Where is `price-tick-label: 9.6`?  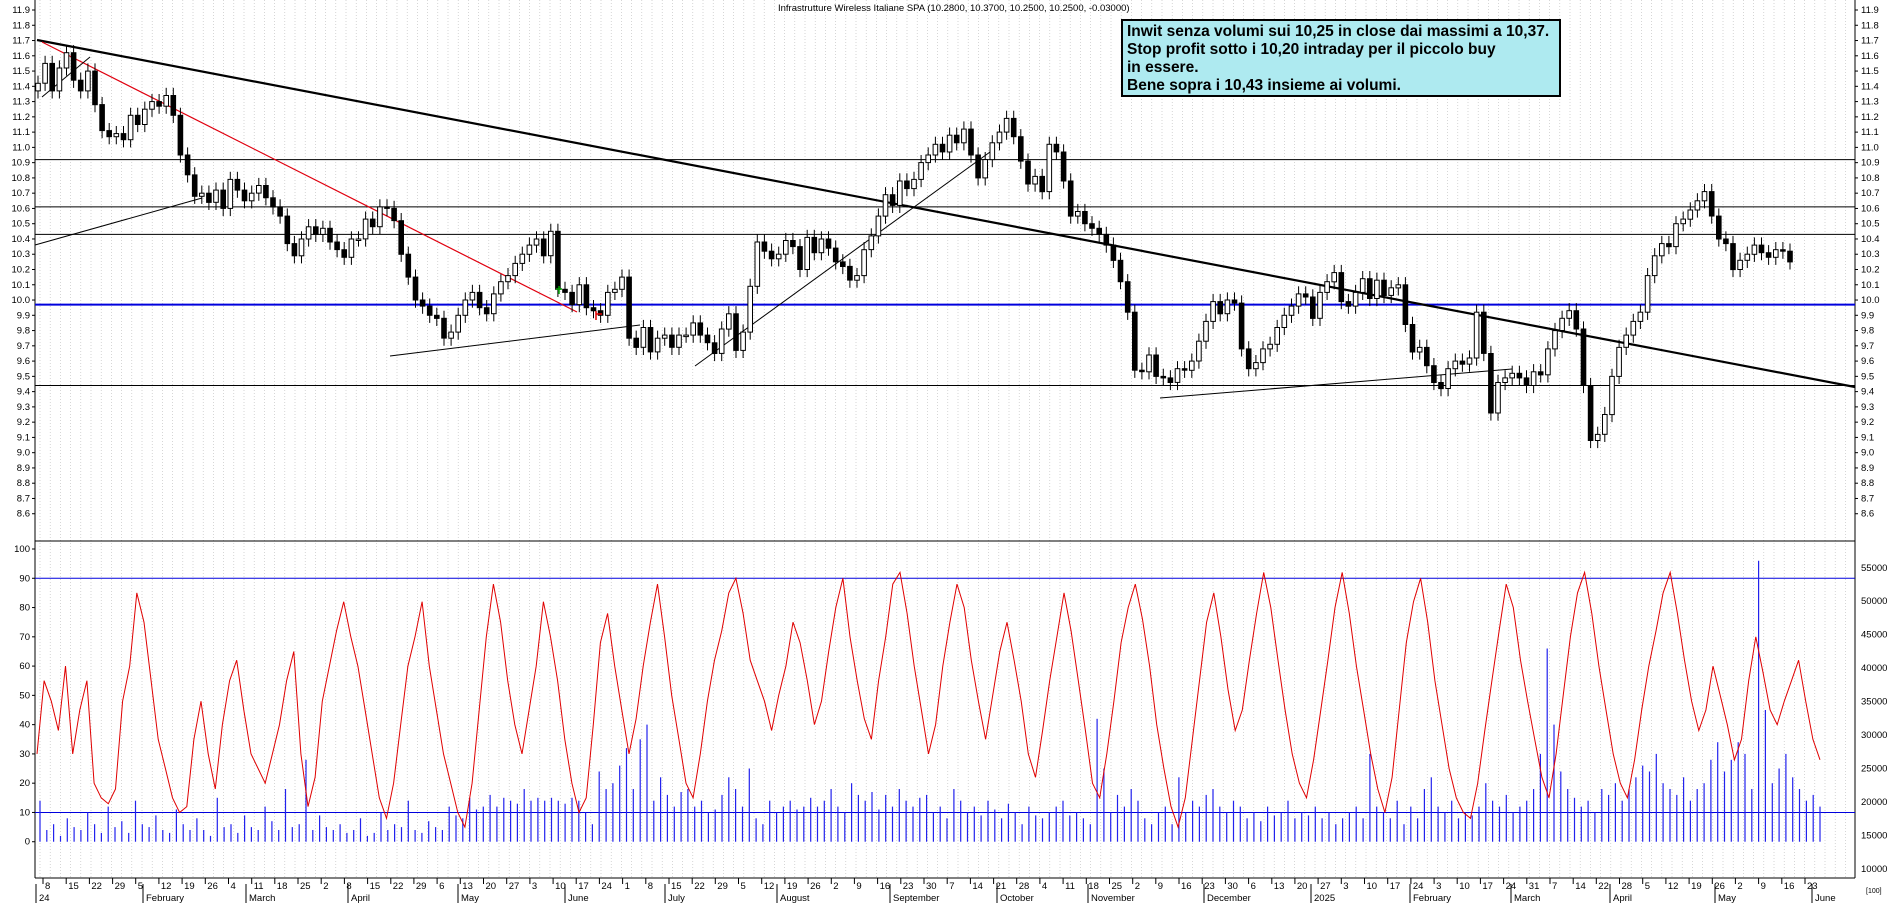
price-tick-label: 9.6 is located at coordinates (1867, 361).